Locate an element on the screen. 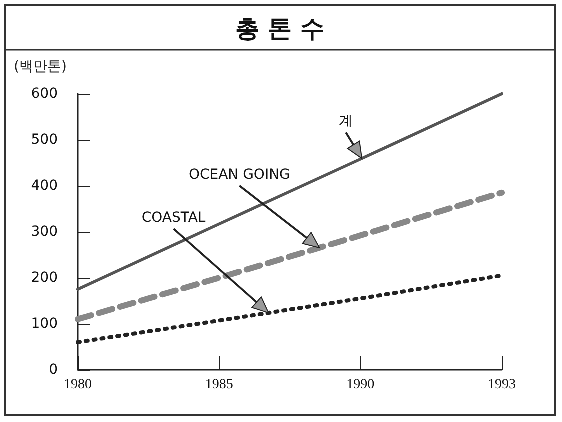 Image resolution: width=562 pixels, height=422 pixels. chart-title: 총 톤 수 is located at coordinates (280, 29).